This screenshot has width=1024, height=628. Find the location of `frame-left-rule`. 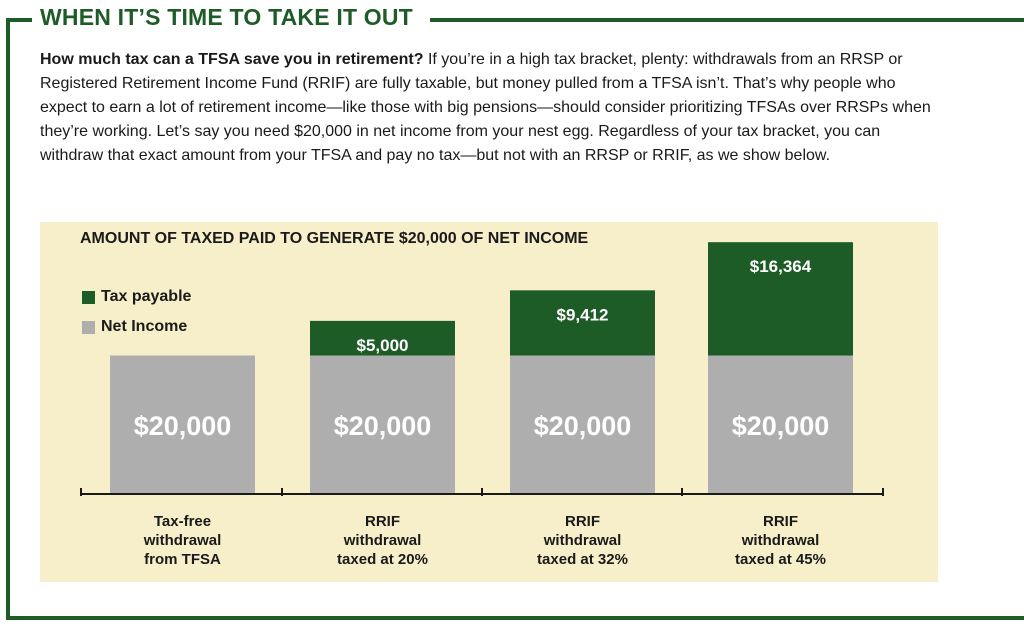

frame-left-rule is located at coordinates (8, 320).